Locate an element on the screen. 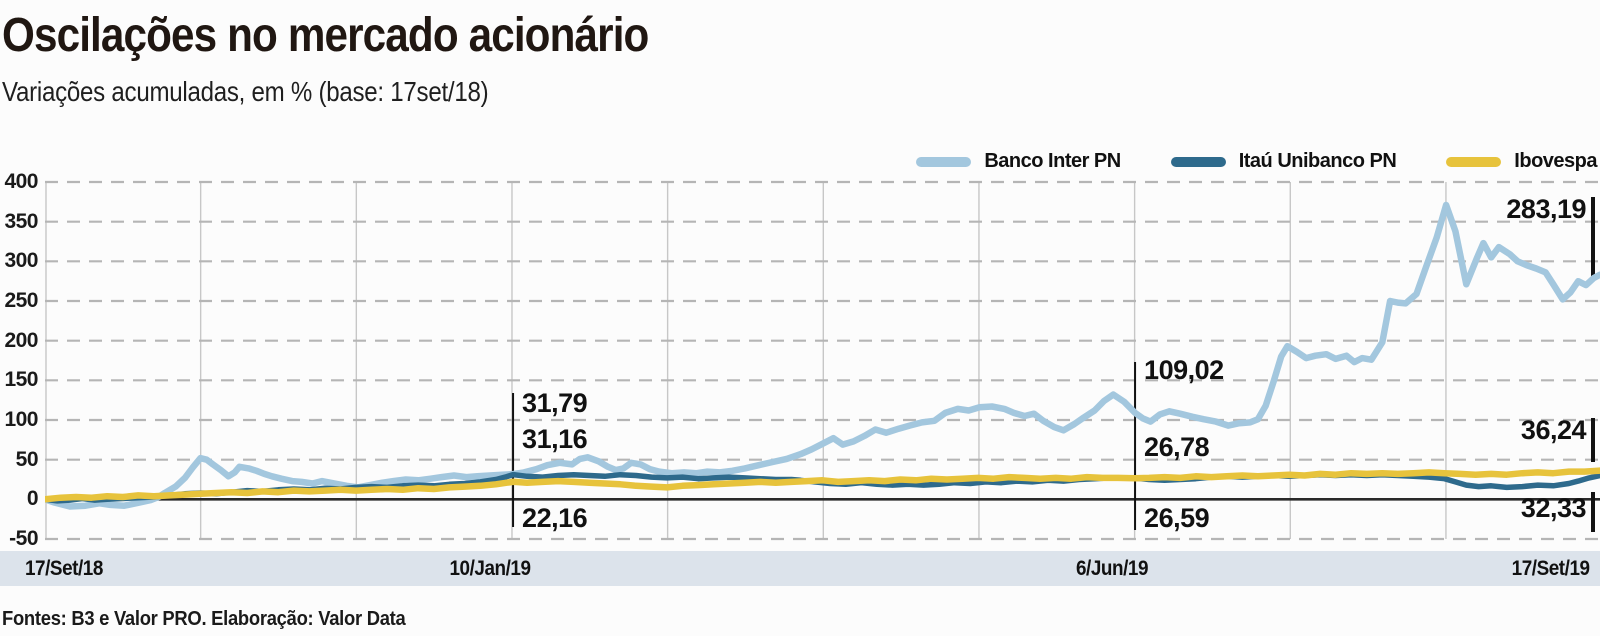 Image resolution: width=1600 pixels, height=636 pixels. x-axis-band: 17/Set/18 10/Jan/19 6/Jun/19 17/Set/19 is located at coordinates (800, 568).